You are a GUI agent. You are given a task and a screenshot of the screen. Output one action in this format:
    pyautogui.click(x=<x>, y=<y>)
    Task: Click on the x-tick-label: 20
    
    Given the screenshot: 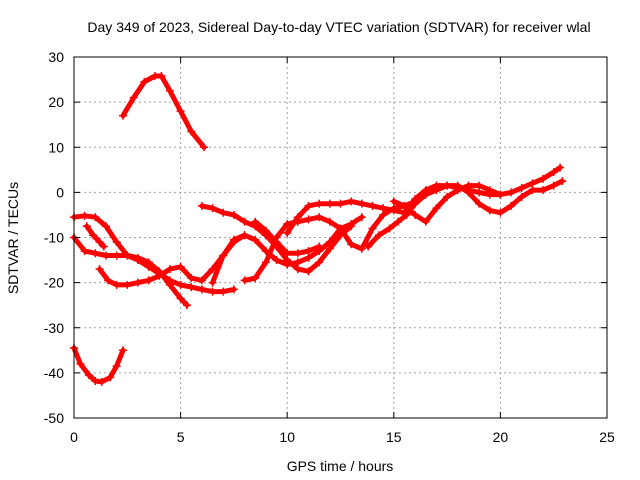 What is the action you would take?
    pyautogui.click(x=501, y=437)
    